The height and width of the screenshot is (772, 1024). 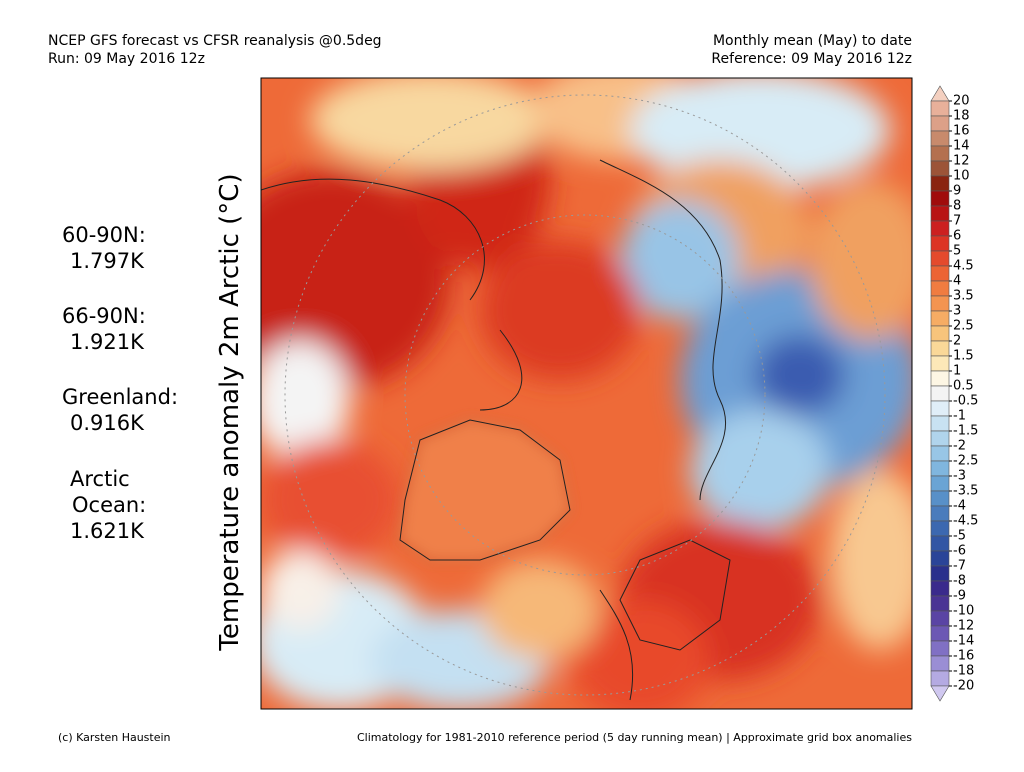 I want to click on colorbar-label: 6, so click(x=957, y=236).